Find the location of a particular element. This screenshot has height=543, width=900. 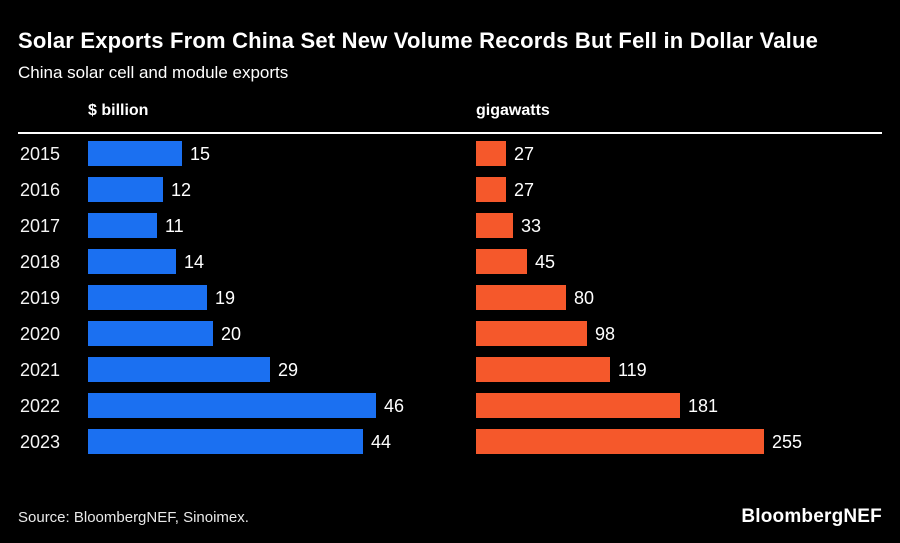

gigawatt-value-label: 33 is located at coordinates (531, 226).